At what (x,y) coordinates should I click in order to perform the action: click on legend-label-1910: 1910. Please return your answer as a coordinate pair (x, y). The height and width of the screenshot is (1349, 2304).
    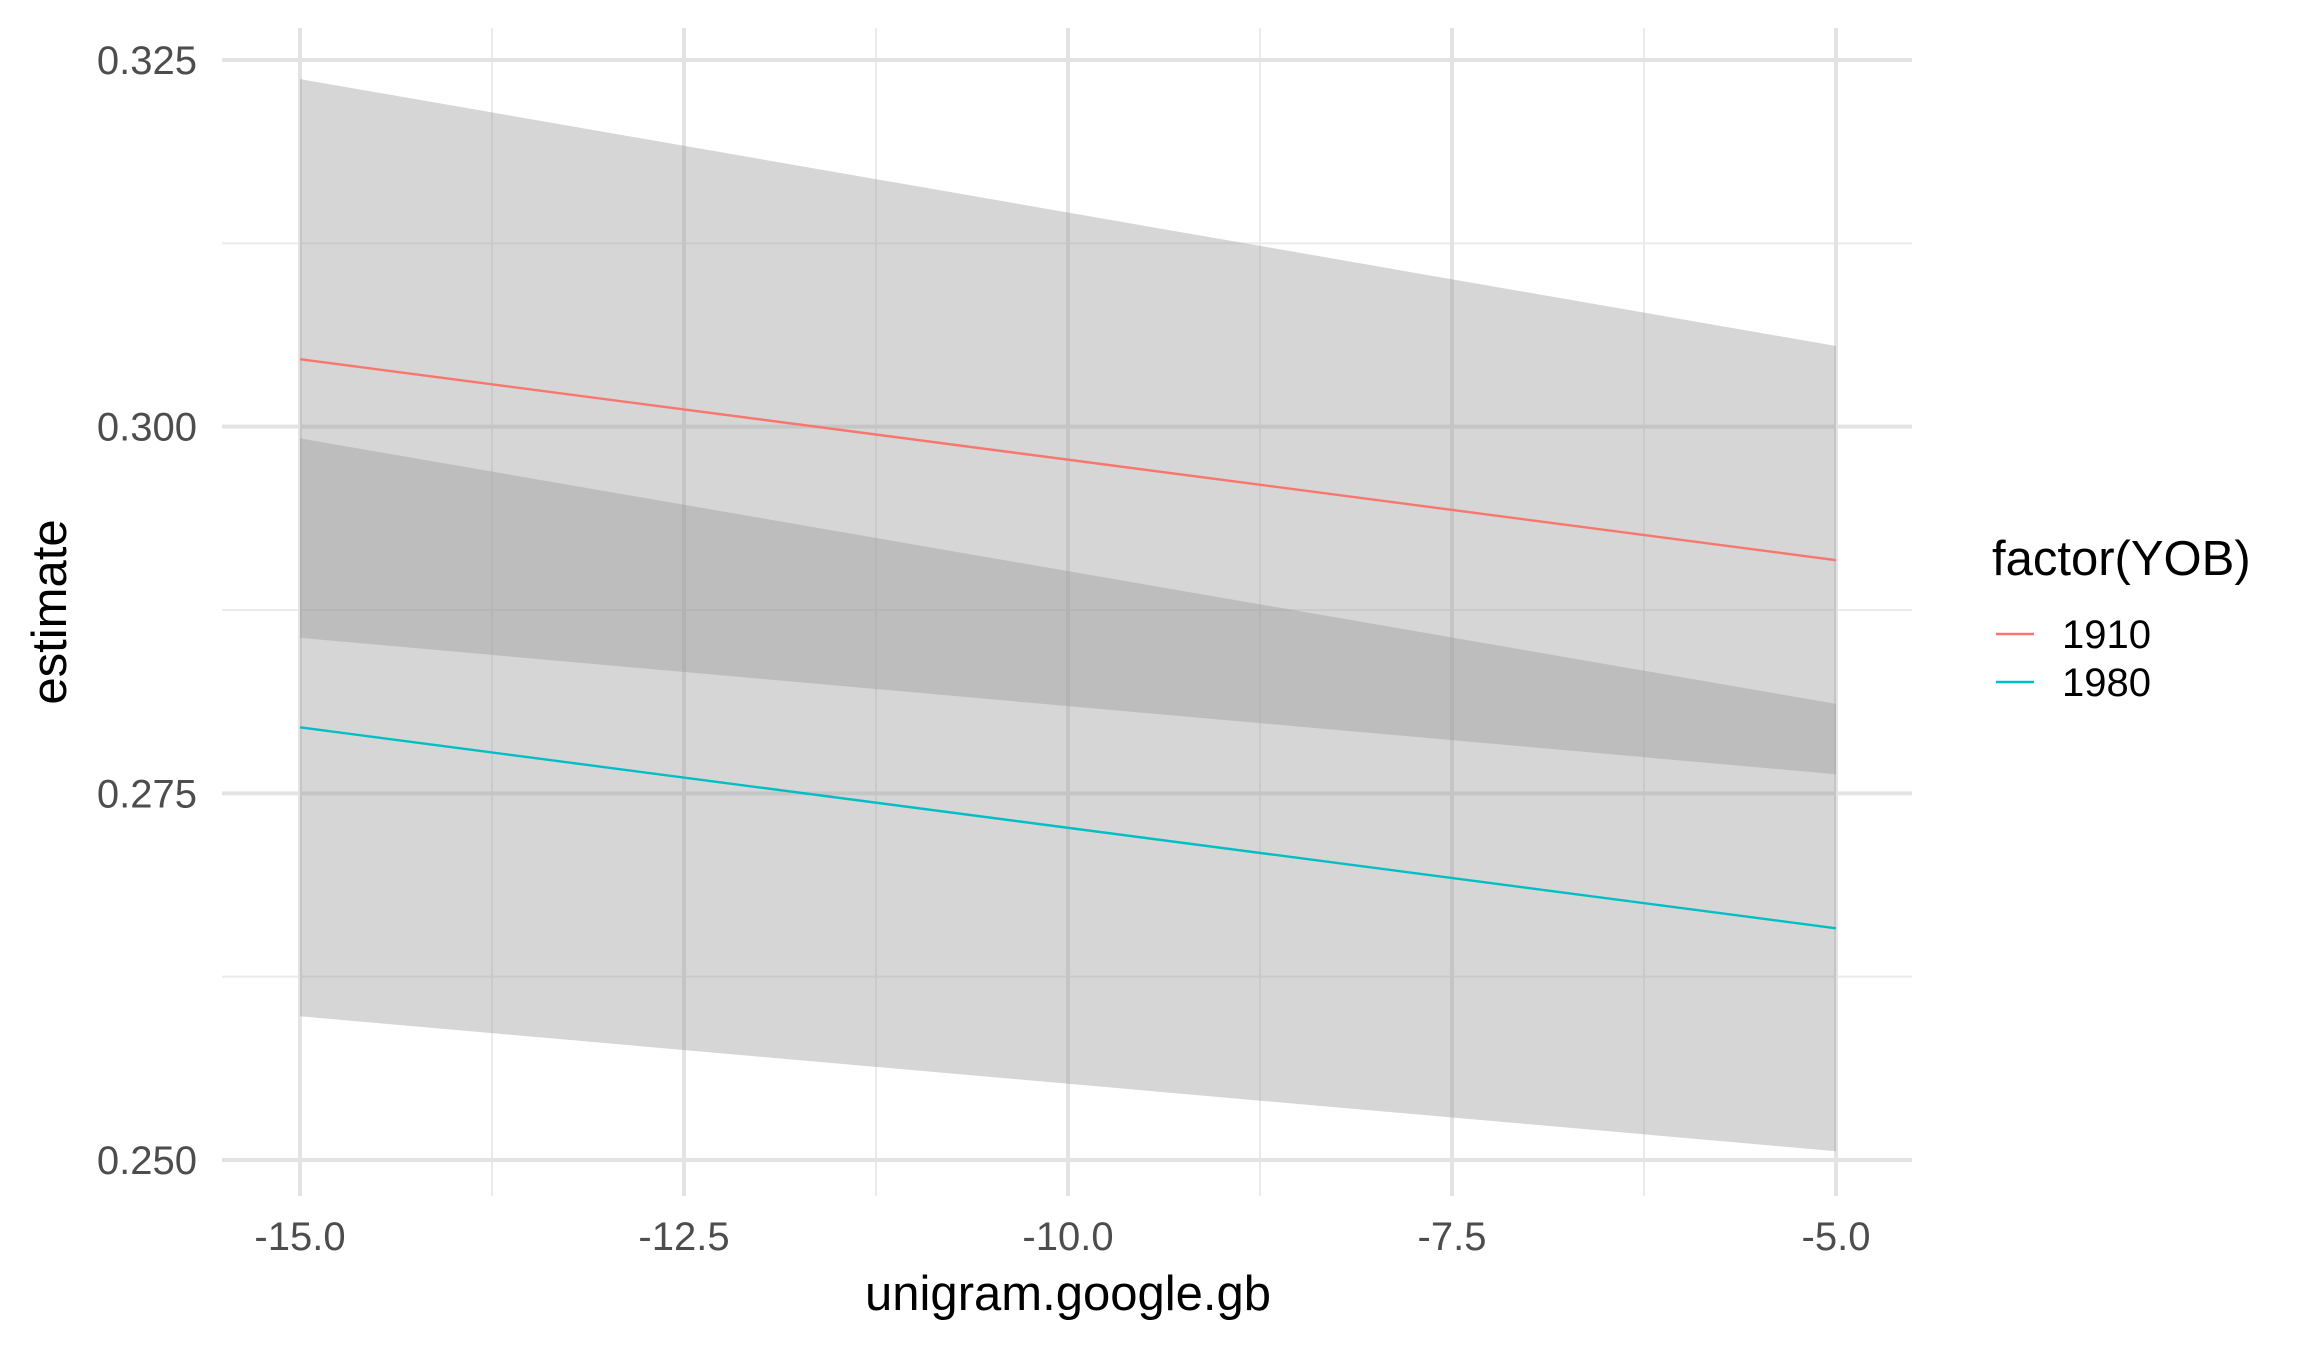
    Looking at the image, I should click on (2106, 635).